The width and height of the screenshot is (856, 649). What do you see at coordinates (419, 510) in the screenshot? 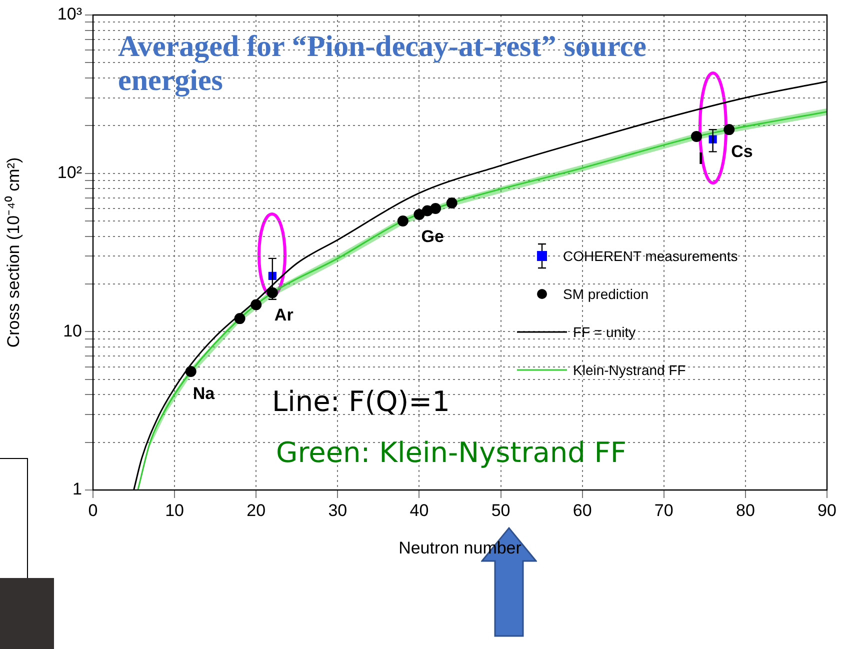
I see `x-tick-label: 40` at bounding box center [419, 510].